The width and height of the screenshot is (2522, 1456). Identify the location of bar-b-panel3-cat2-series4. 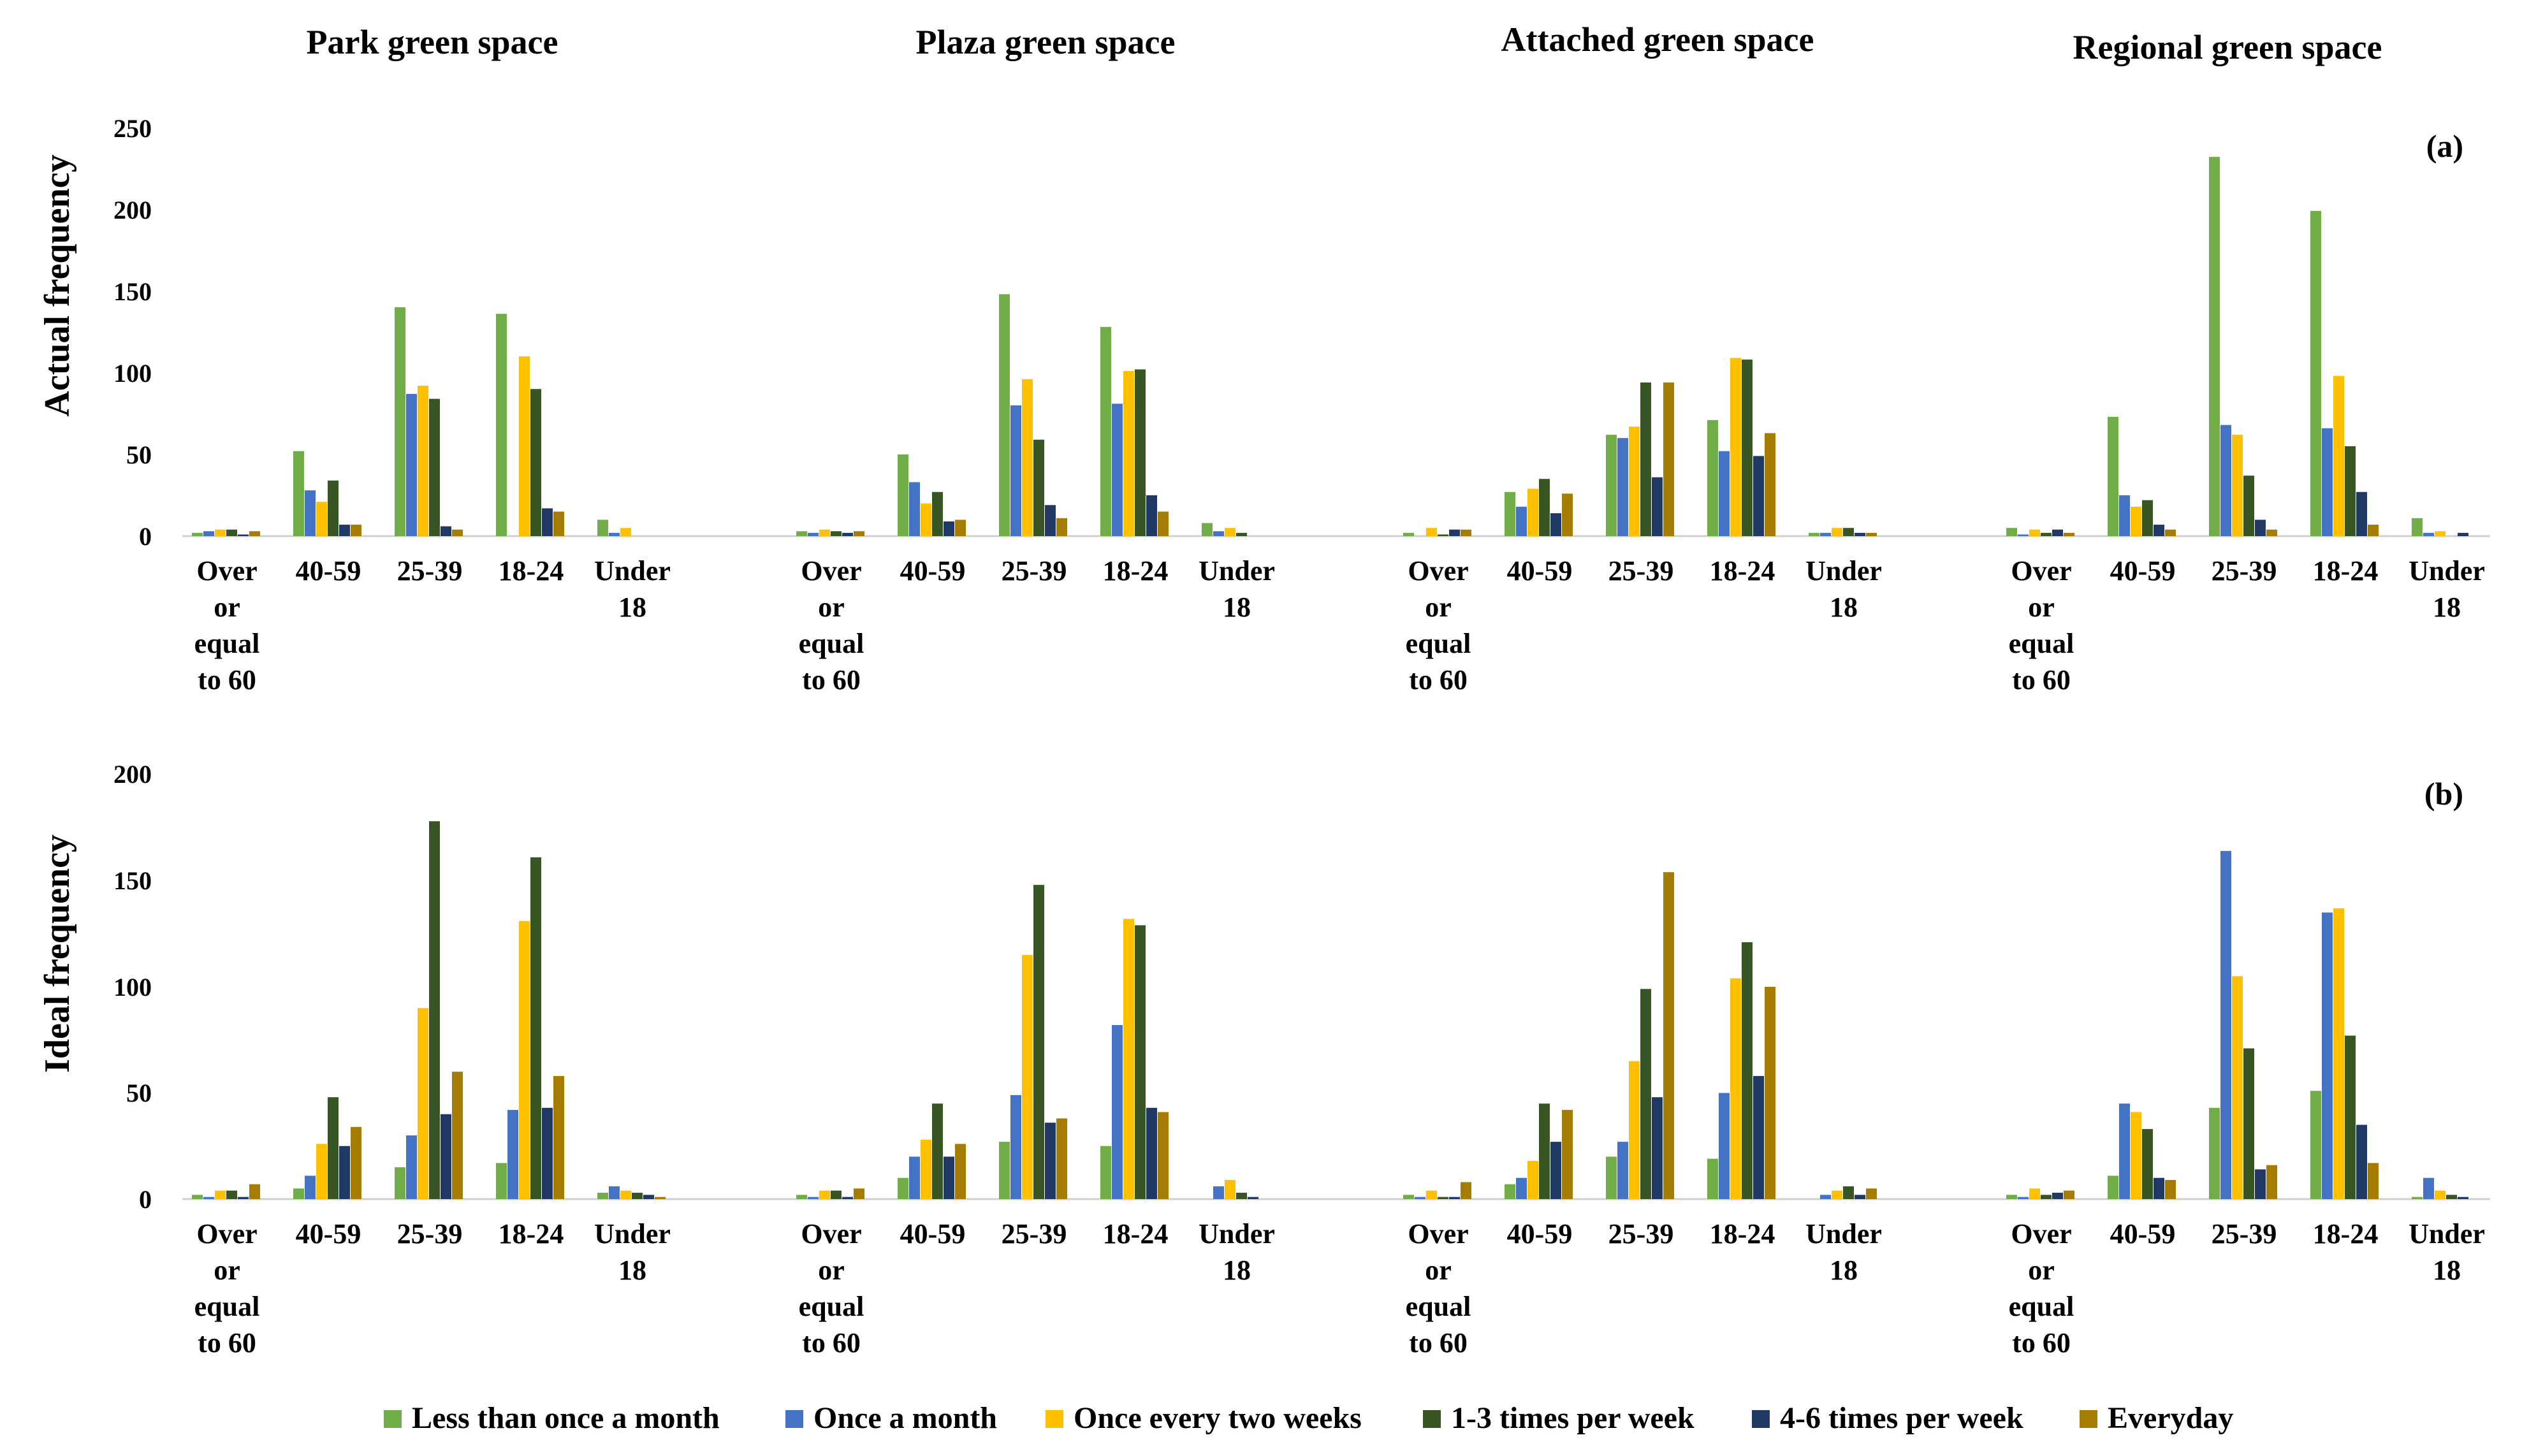
(1544, 1151).